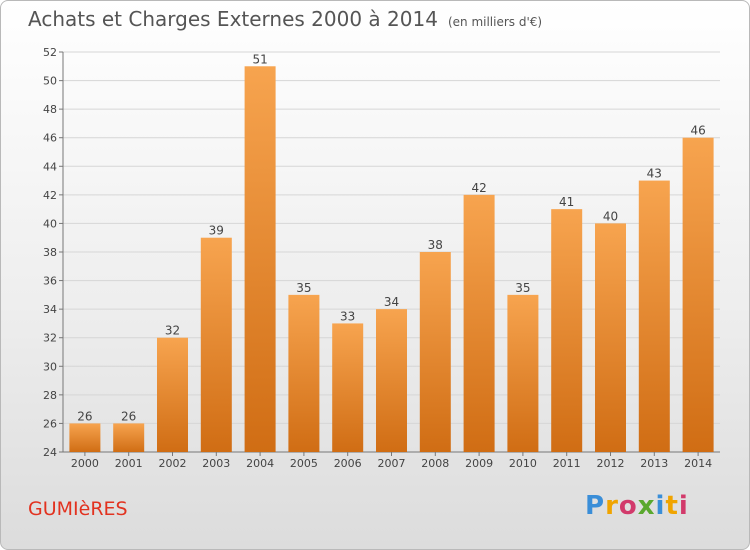 Image resolution: width=750 pixels, height=550 pixels. What do you see at coordinates (610, 216) in the screenshot?
I see `value-label: 40` at bounding box center [610, 216].